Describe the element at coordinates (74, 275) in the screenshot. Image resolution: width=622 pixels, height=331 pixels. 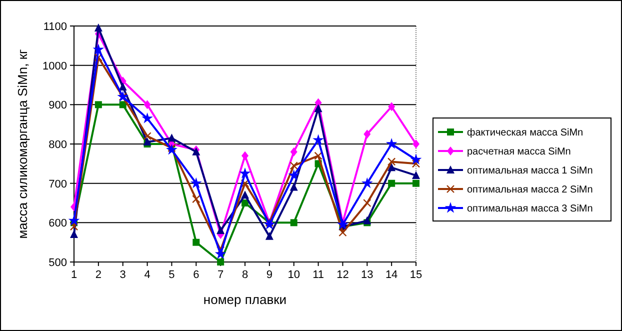
I see `x-tick-label: 1` at that location.